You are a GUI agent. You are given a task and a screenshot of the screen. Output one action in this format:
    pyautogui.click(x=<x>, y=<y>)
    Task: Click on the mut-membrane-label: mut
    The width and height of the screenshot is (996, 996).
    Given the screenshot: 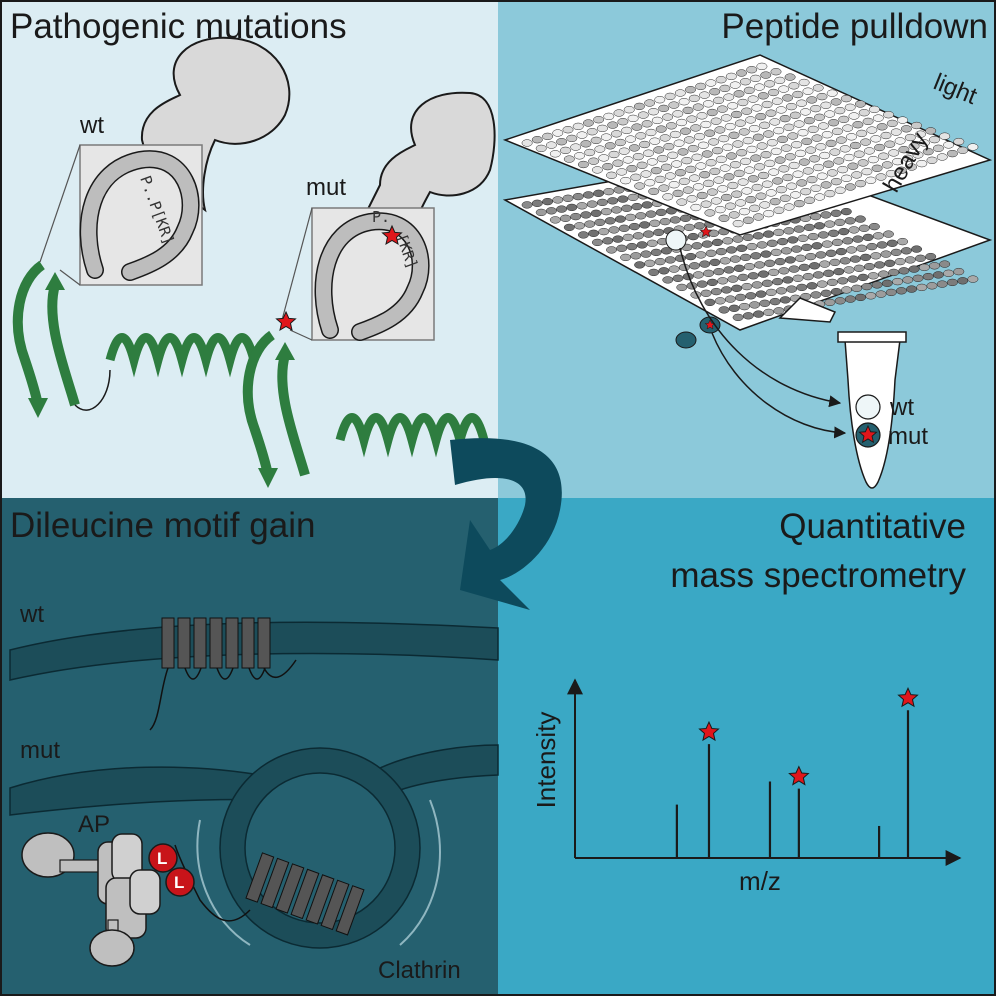 What is the action you would take?
    pyautogui.click(x=40, y=750)
    